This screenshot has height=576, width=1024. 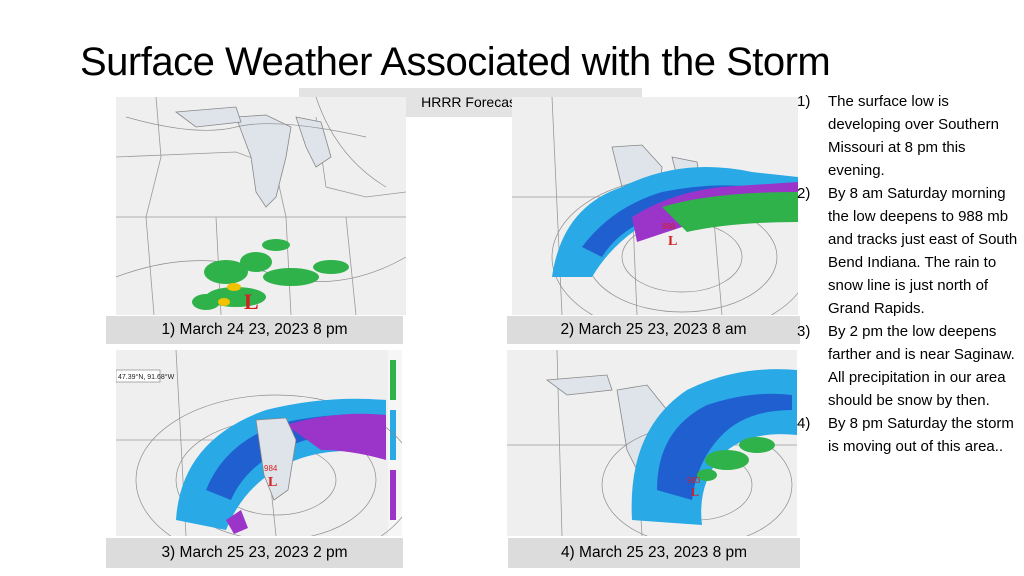 What do you see at coordinates (804, 423) in the screenshot?
I see `note-number: 4)` at bounding box center [804, 423].